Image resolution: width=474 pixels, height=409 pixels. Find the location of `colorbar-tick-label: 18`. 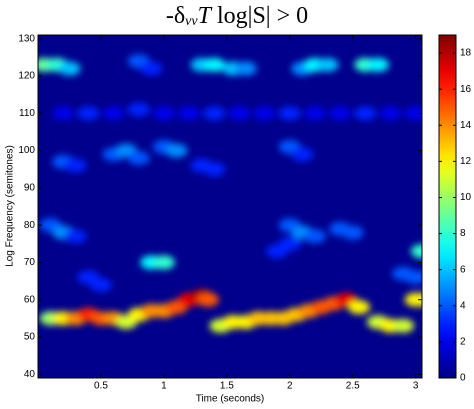

colorbar-tick-label: 18 is located at coordinates (466, 53).